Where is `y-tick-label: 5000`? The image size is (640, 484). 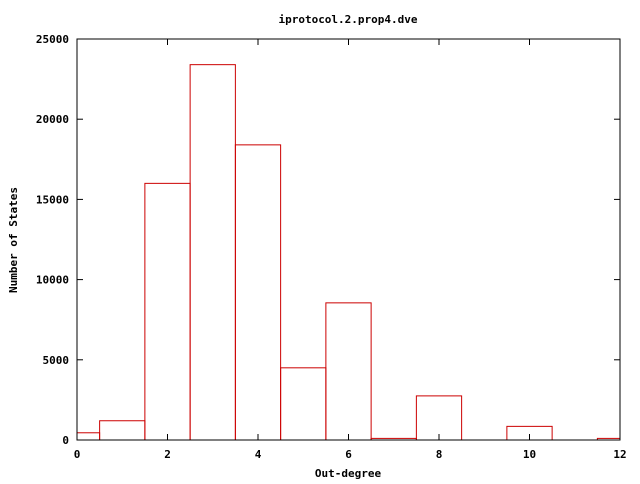
y-tick-label: 5000 is located at coordinates (56, 360).